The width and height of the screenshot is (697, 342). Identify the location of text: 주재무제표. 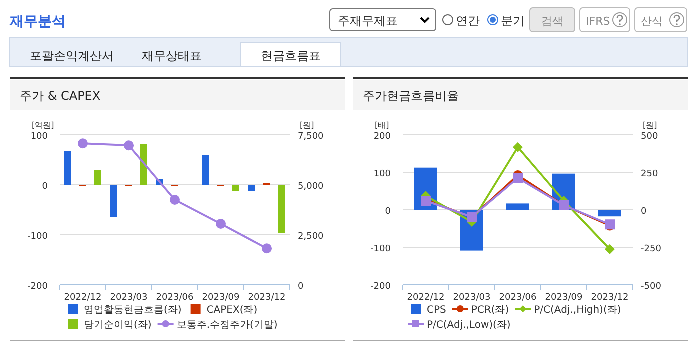
(368, 21).